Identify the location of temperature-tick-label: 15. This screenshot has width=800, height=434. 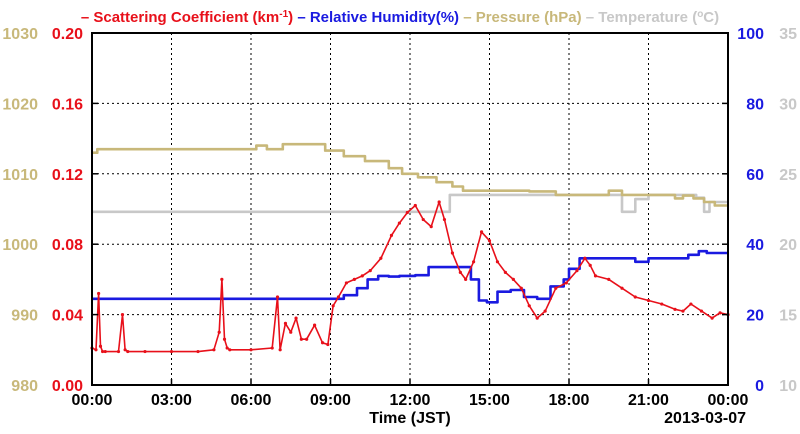
(788, 316).